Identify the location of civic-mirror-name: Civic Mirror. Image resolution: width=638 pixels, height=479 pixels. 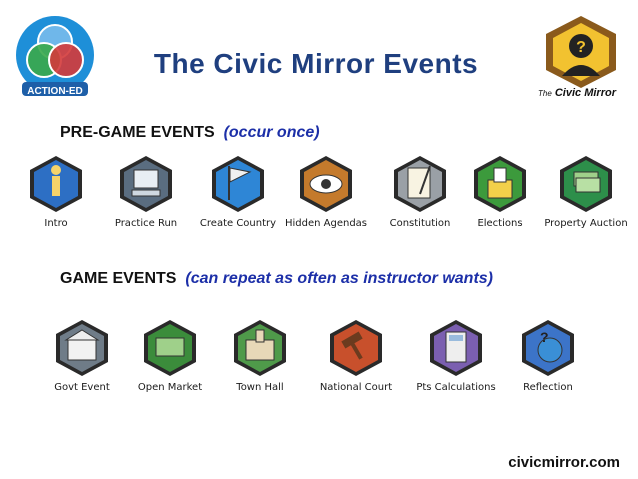
(585, 93).